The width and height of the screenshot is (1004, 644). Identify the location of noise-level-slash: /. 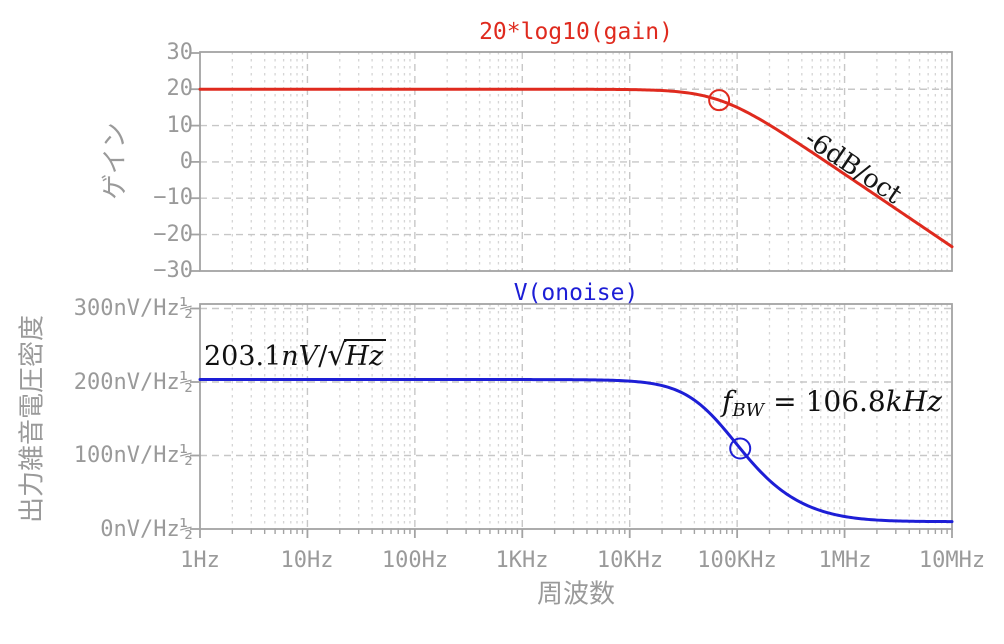
(323, 356).